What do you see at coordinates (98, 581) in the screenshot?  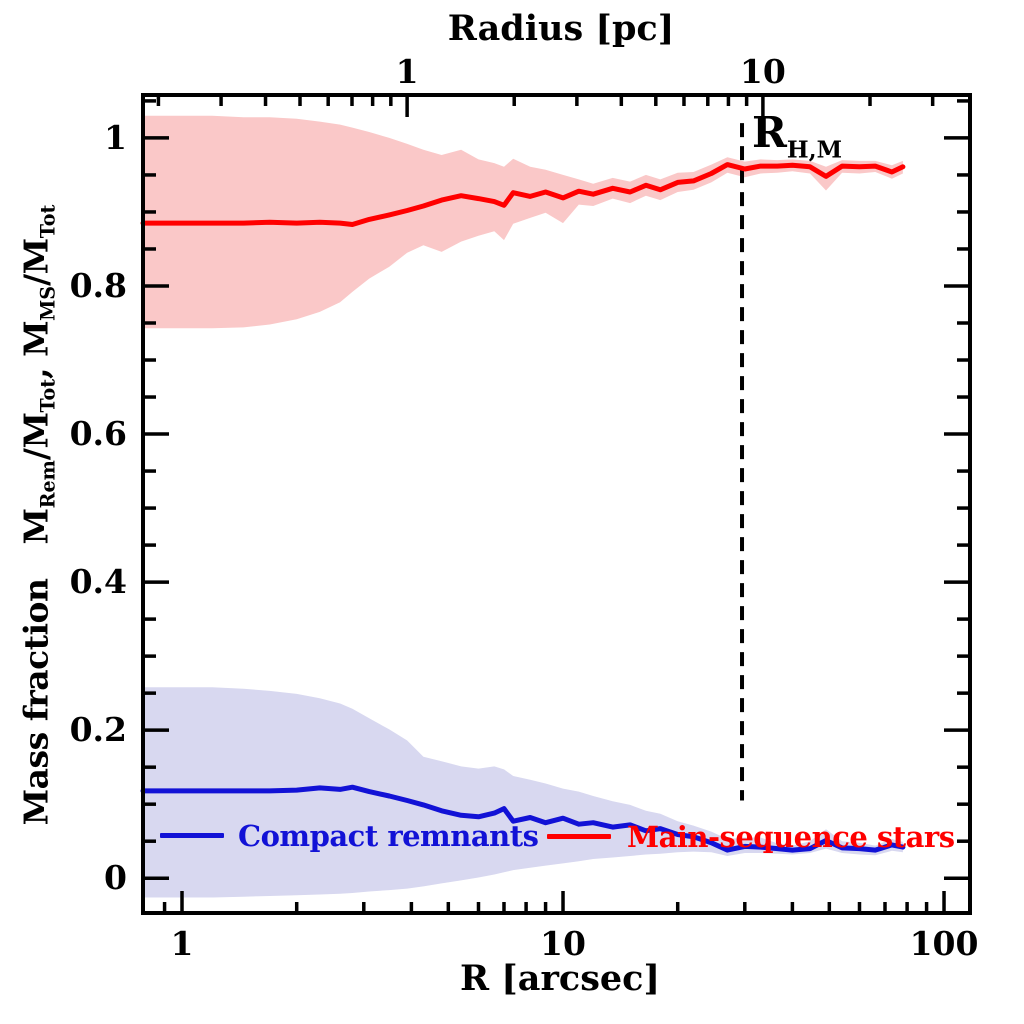 I see `y-tick-label: 0.4` at bounding box center [98, 581].